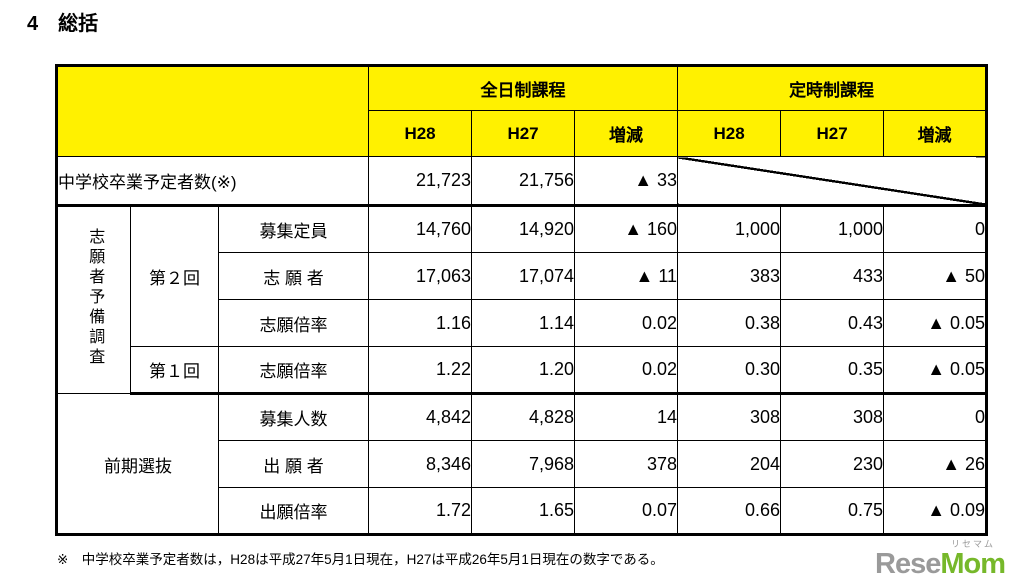  What do you see at coordinates (523, 370) in the screenshot?
I see `data-cell: 1.20` at bounding box center [523, 370].